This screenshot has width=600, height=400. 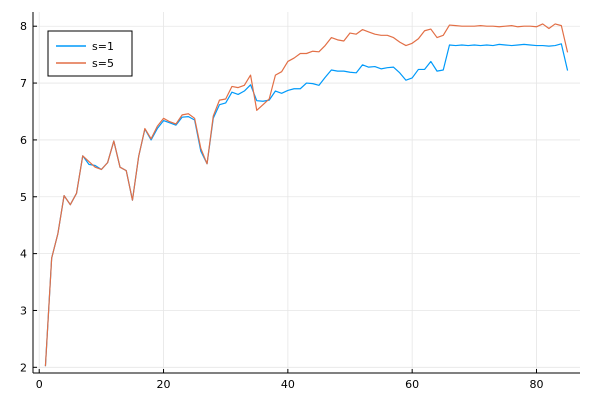 I want to click on y-tick-label: 6, so click(x=23, y=140).